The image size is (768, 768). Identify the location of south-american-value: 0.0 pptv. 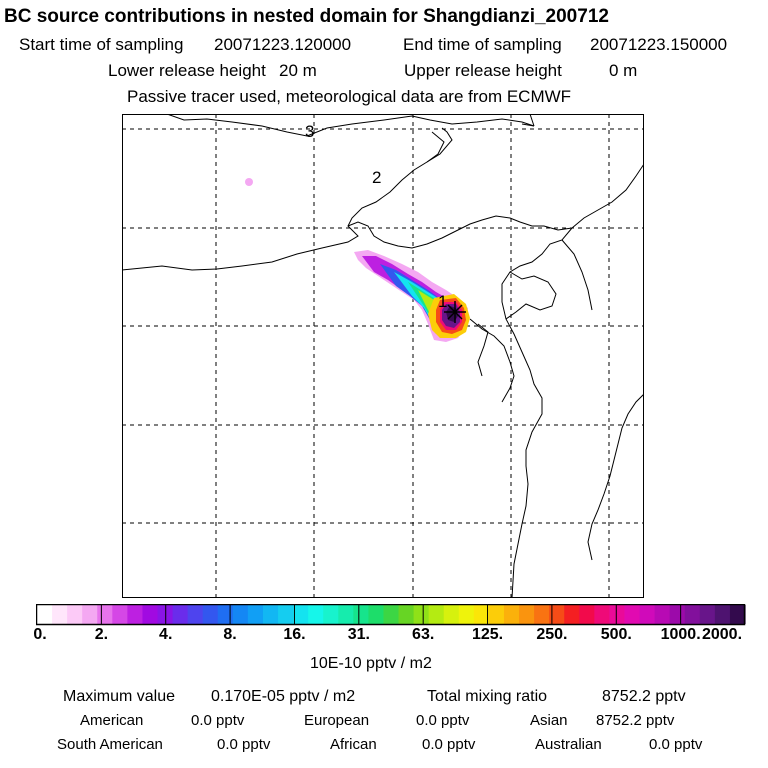
(244, 744).